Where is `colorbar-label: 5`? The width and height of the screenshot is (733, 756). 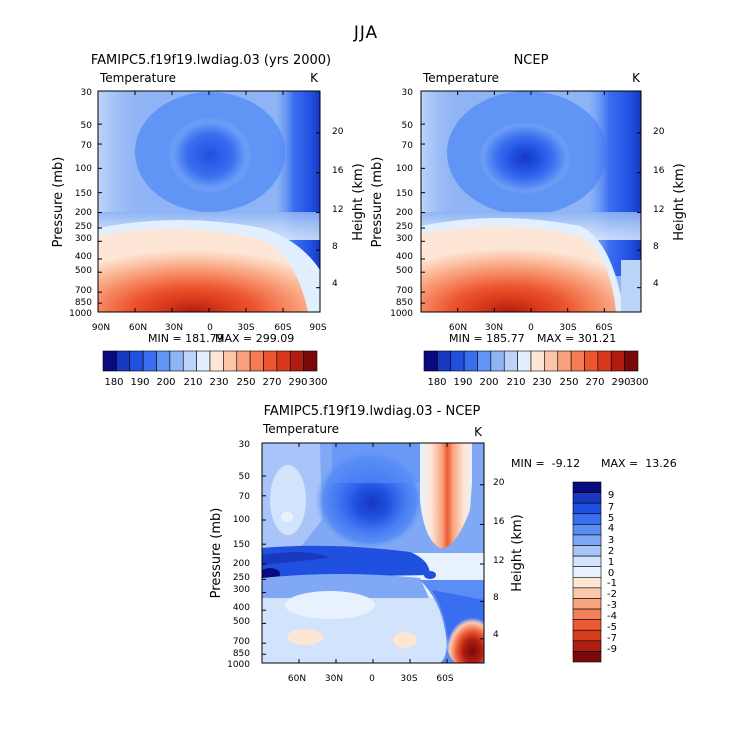 colorbar-label: 5 is located at coordinates (611, 518).